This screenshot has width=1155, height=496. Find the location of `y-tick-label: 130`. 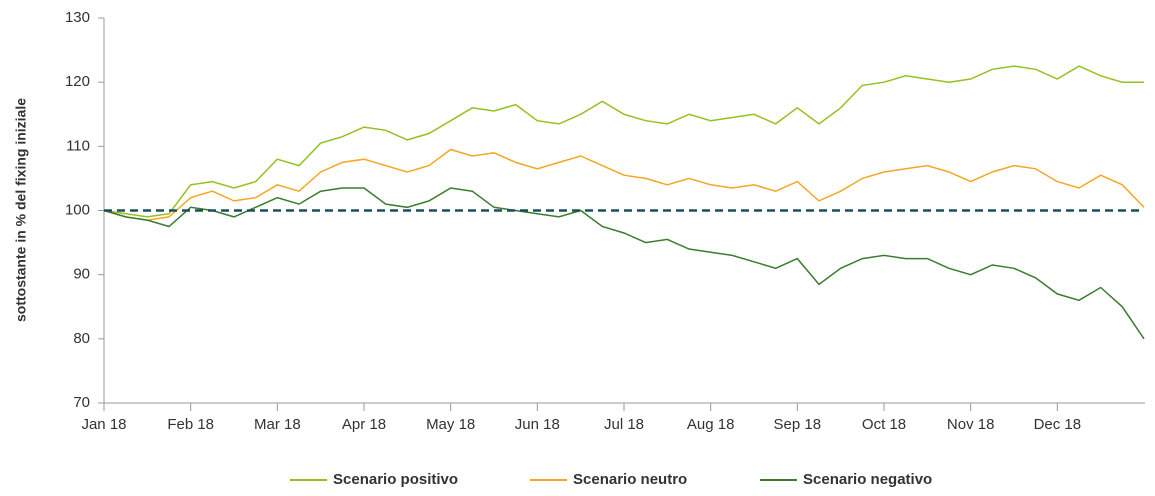

y-tick-label: 130 is located at coordinates (77, 17).